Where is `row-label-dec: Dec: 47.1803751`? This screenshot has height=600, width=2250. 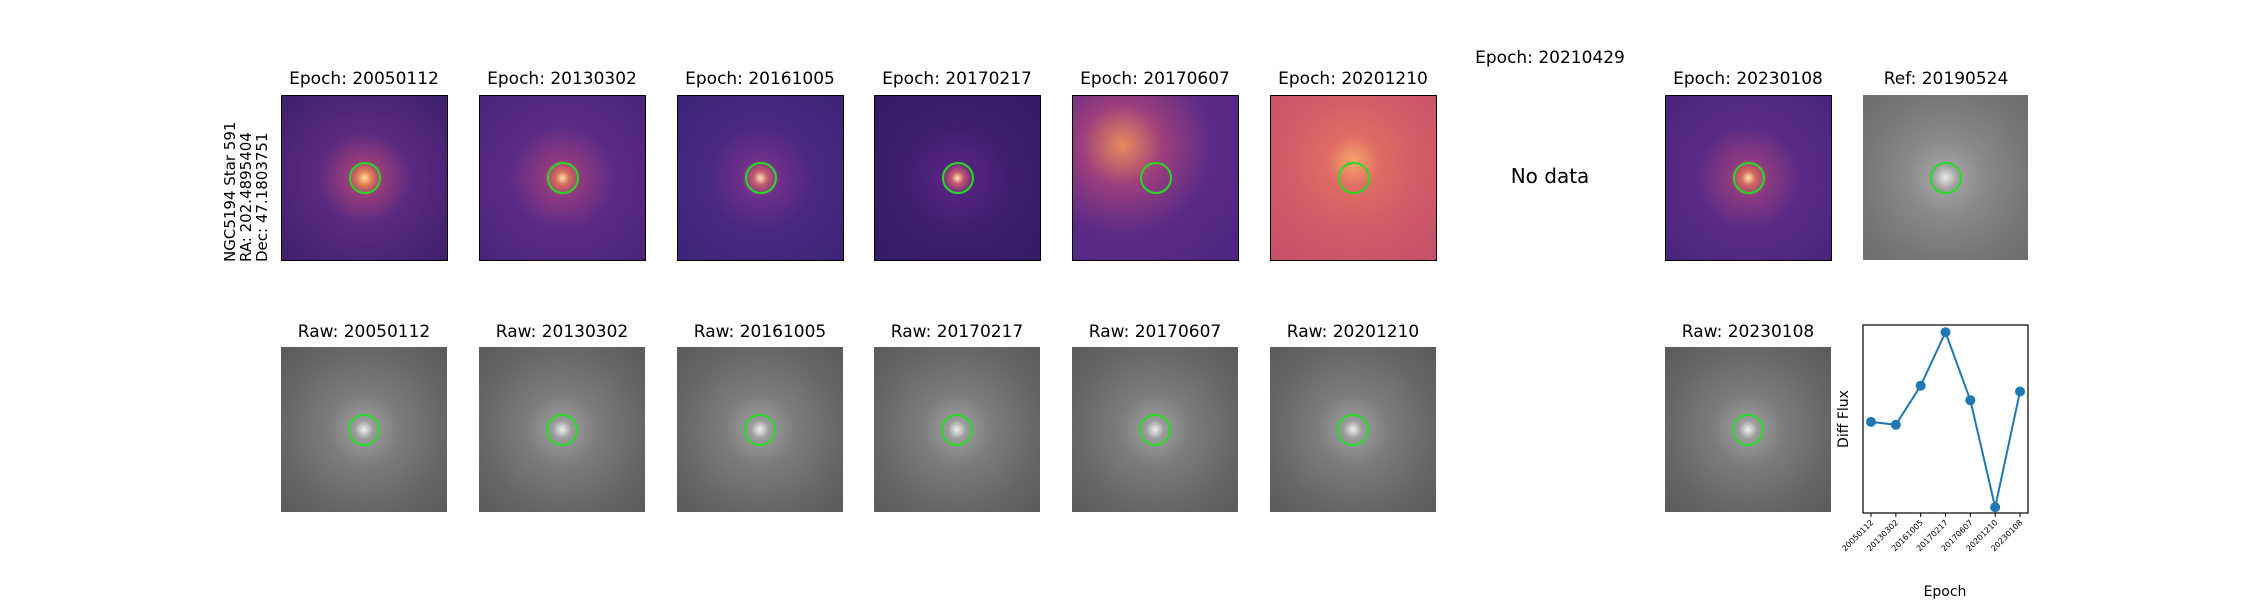 row-label-dec: Dec: 47.1803751 is located at coordinates (262, 197).